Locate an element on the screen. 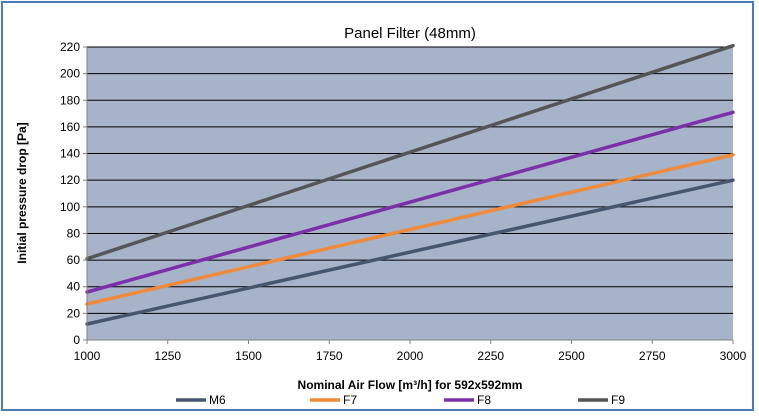  legend-label-m6: M6 is located at coordinates (217, 400).